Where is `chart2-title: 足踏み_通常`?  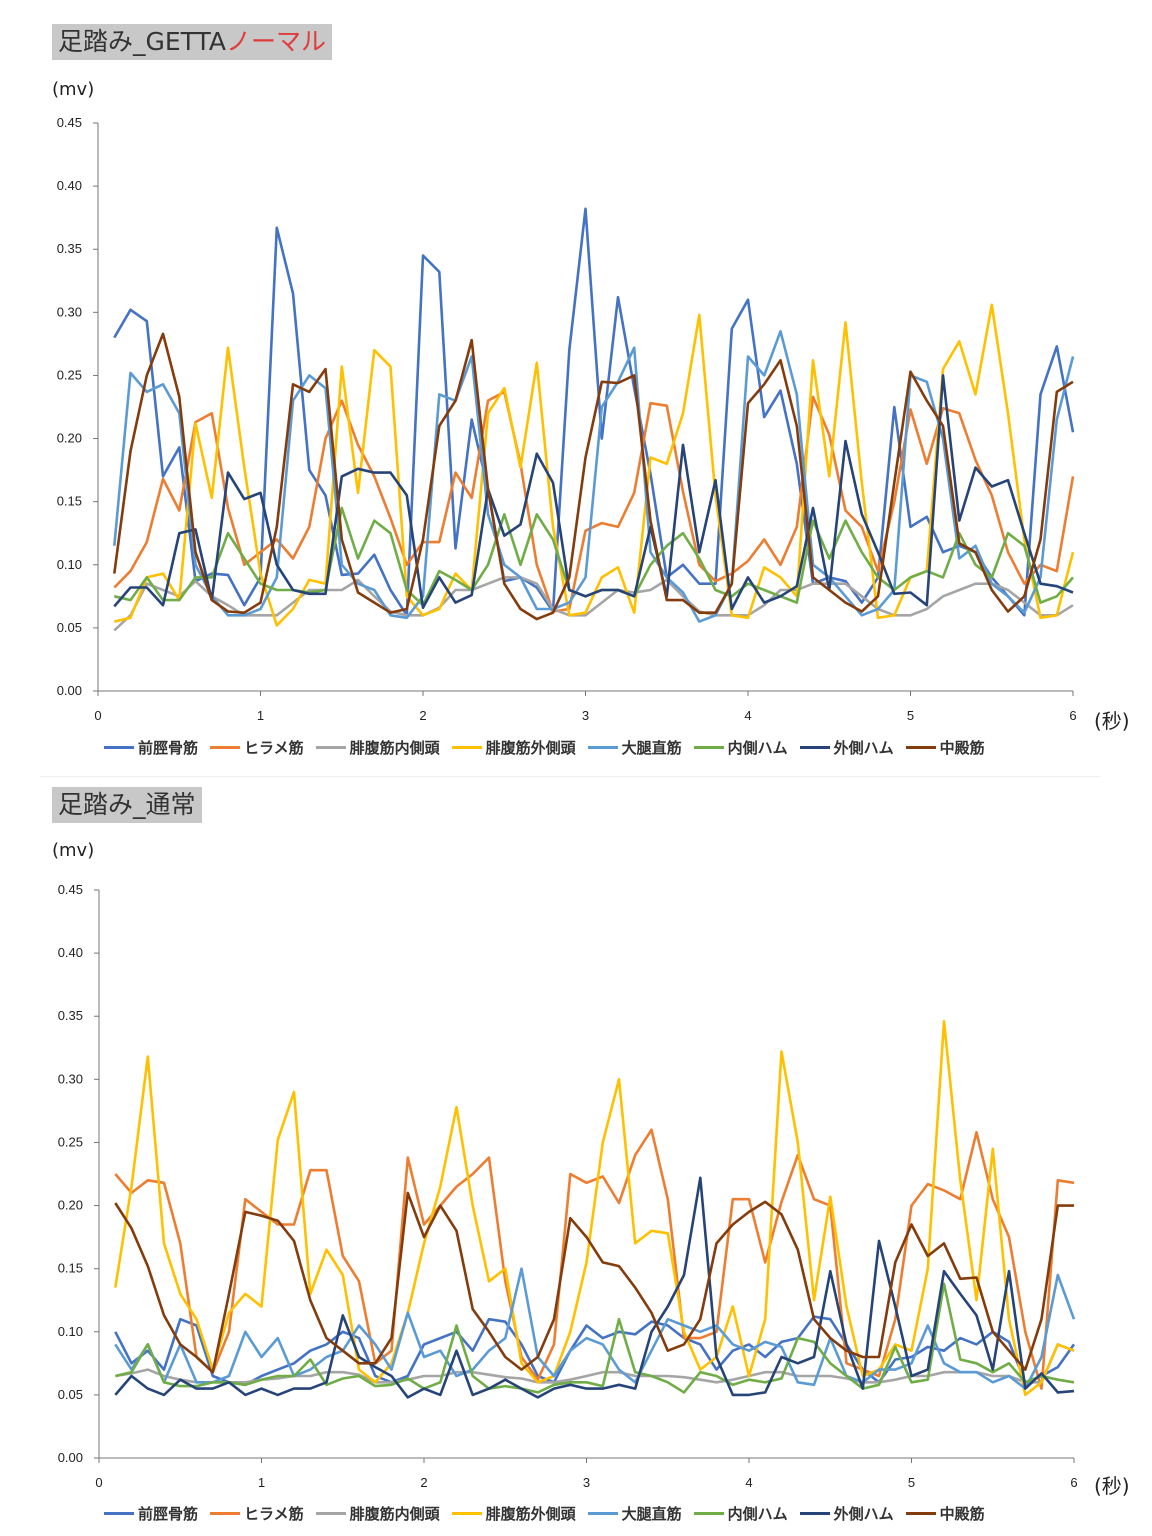
chart2-title: 足踏み_通常 is located at coordinates (127, 805).